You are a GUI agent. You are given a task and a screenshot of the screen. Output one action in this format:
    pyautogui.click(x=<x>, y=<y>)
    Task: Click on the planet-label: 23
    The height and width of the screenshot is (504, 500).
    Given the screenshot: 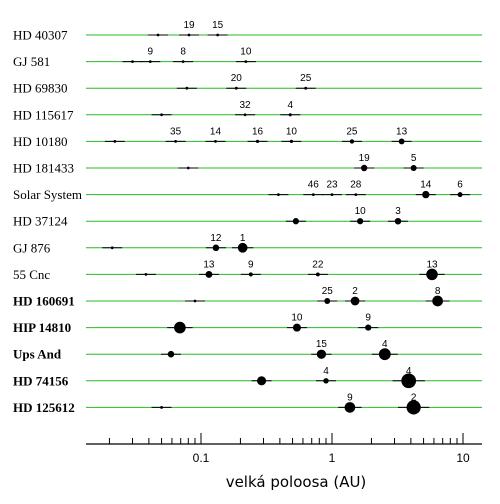 What is the action you would take?
    pyautogui.click(x=332, y=185)
    